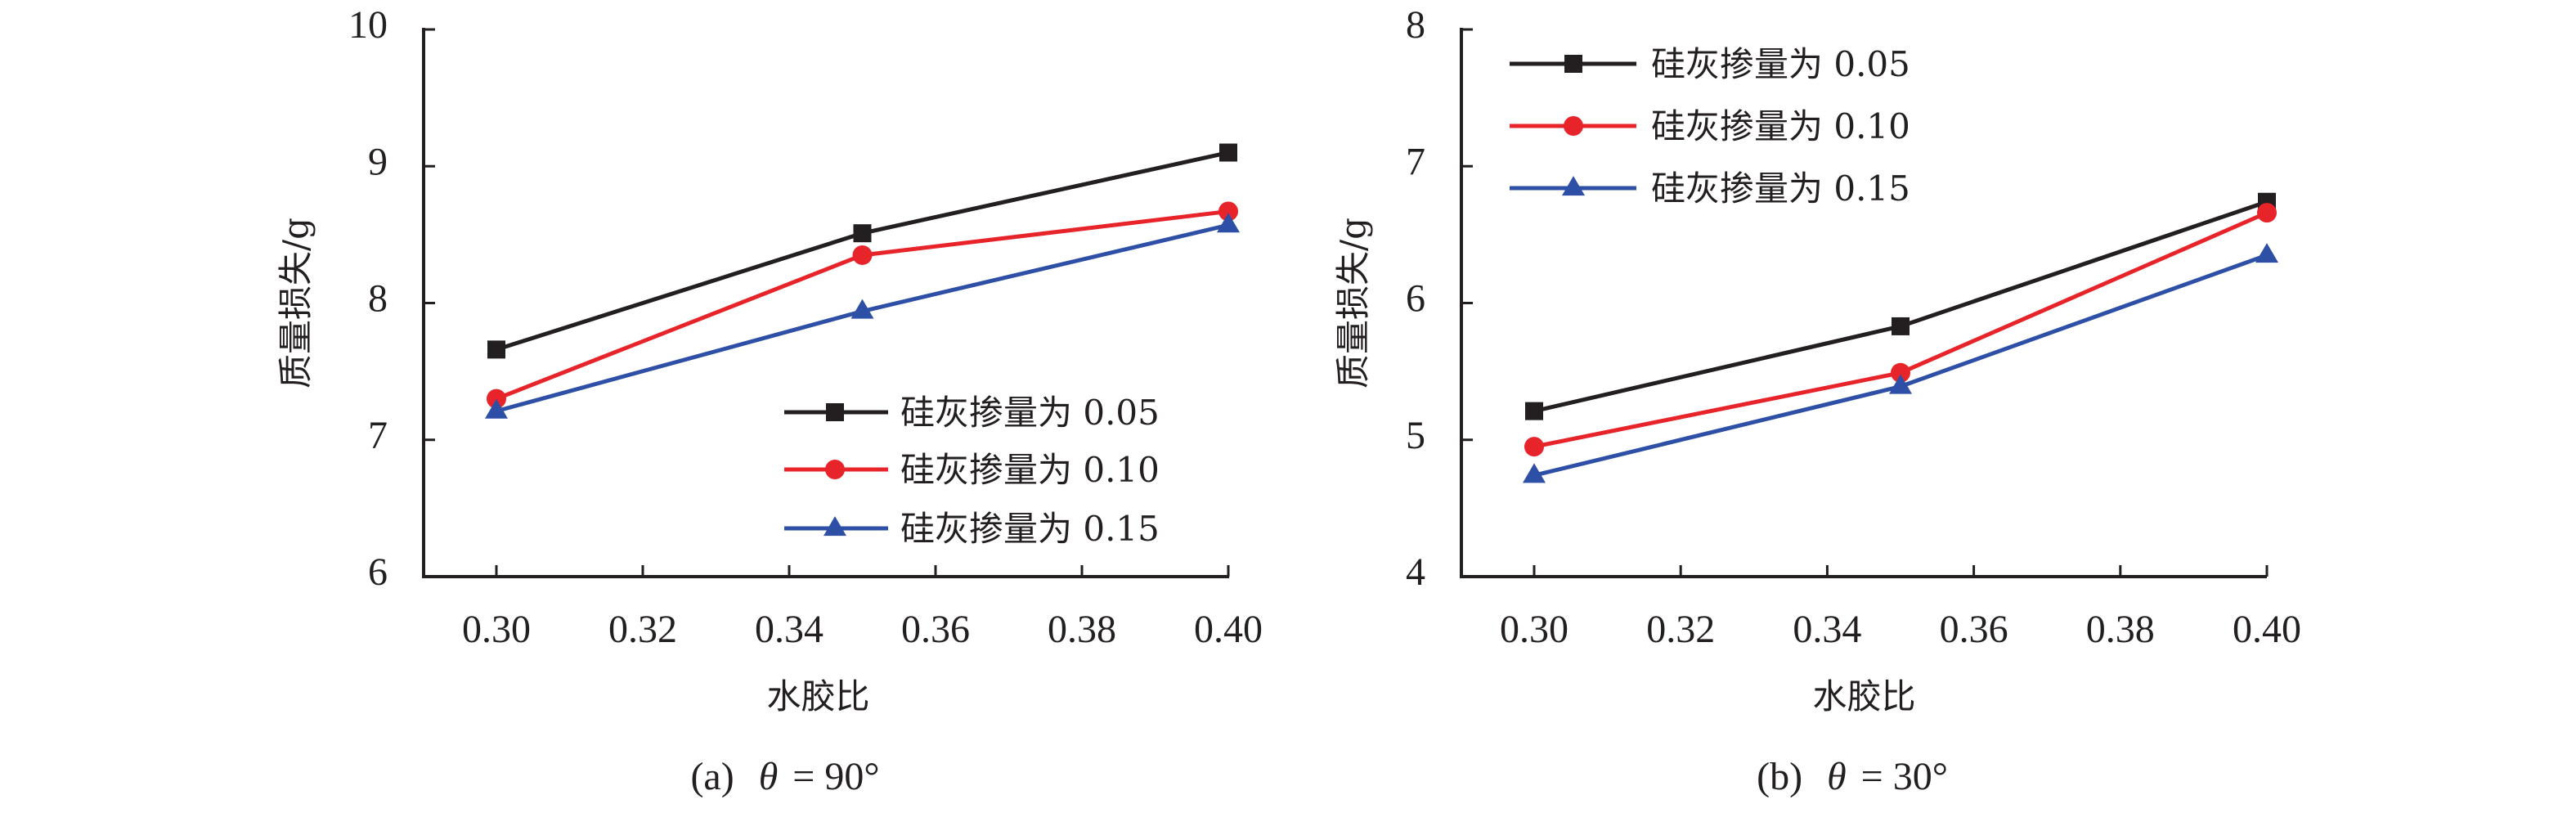 The image size is (2576, 813). Describe the element at coordinates (1439, 298) in the screenshot. I see `y-ticks: 4 5 6 7 8` at that location.